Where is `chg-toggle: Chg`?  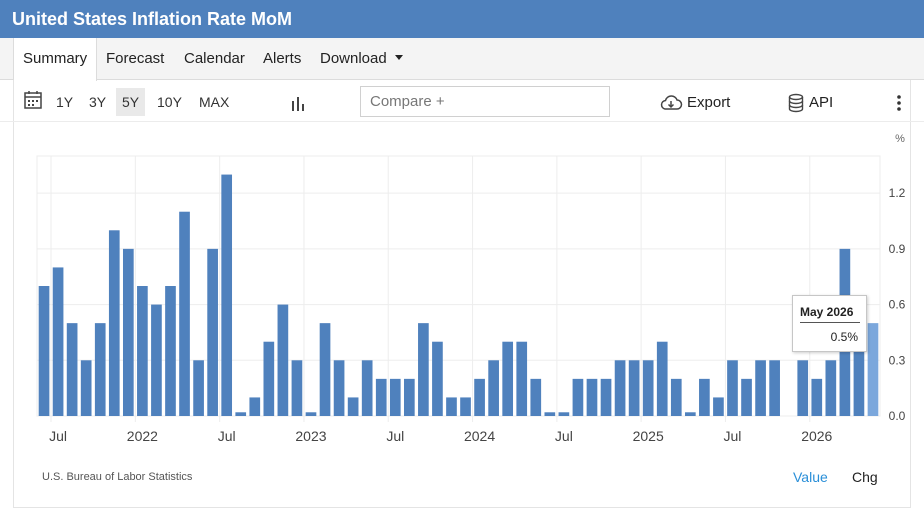 chg-toggle: Chg is located at coordinates (865, 477).